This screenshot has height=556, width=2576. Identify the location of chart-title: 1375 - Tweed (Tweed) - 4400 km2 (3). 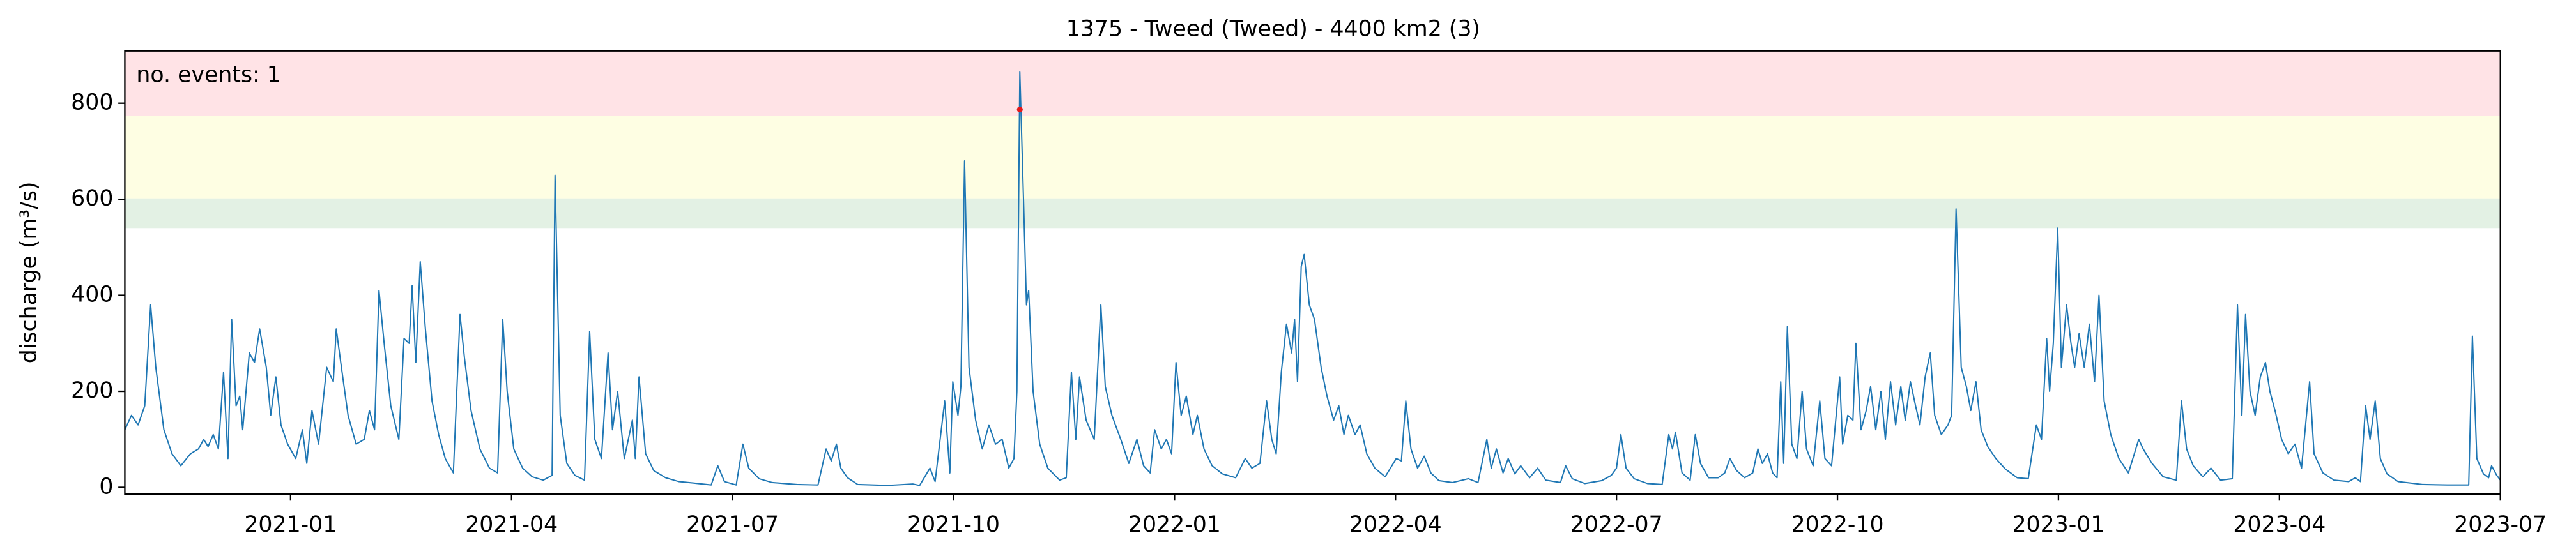
(1273, 28).